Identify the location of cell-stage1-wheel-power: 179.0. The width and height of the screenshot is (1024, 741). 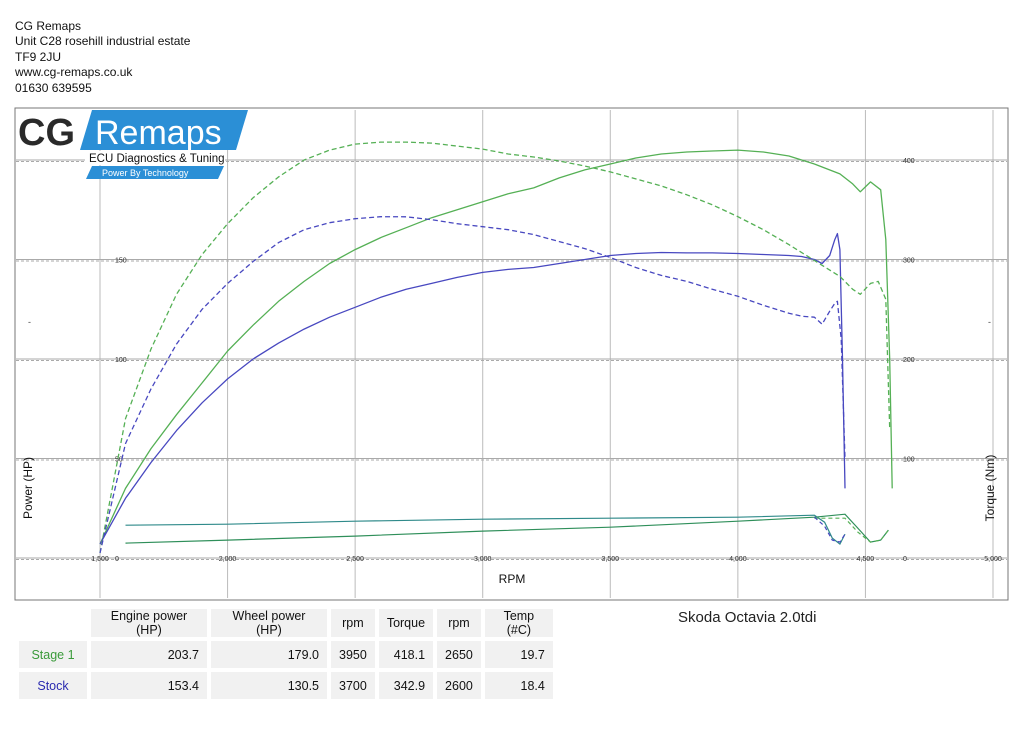
(269, 654).